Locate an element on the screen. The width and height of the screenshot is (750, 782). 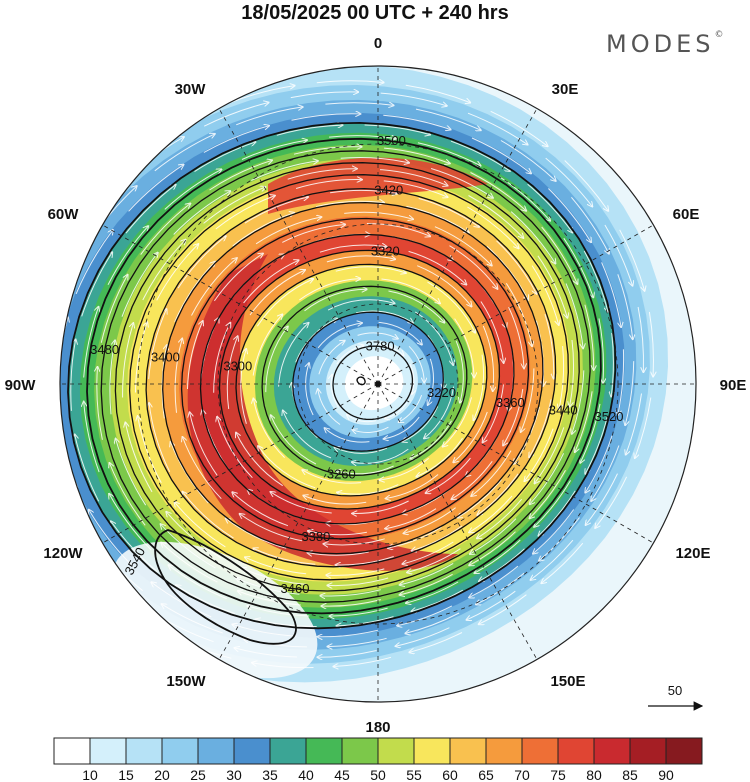
colorbar-label: 75 is located at coordinates (558, 774).